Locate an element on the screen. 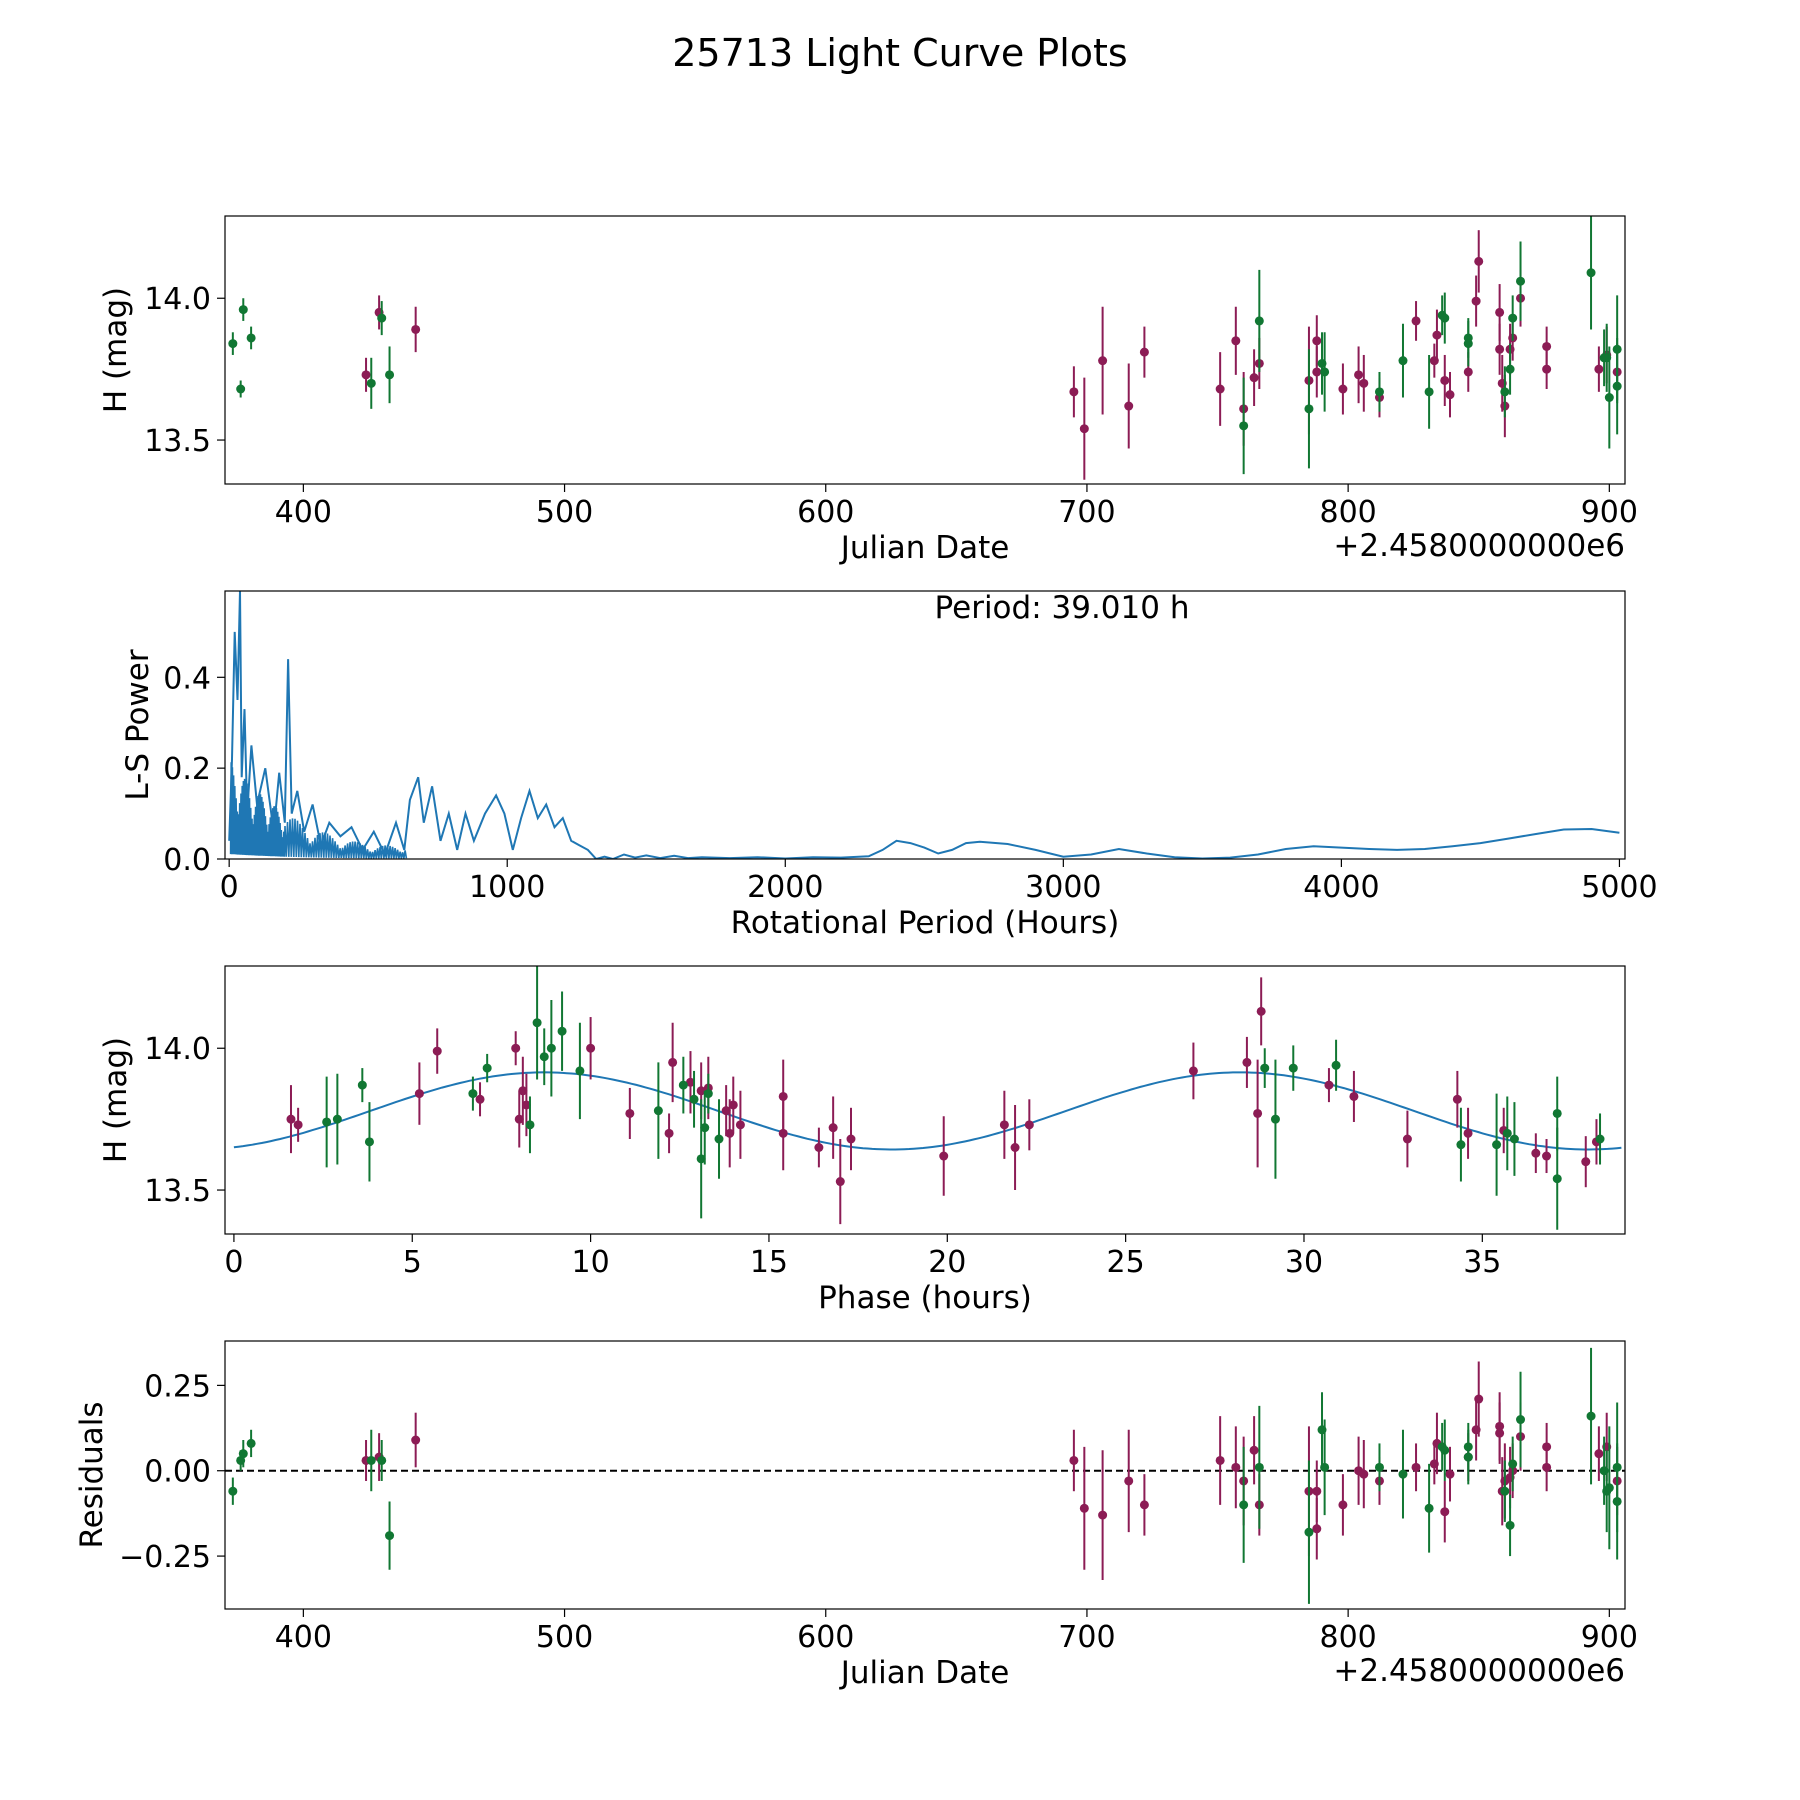  lightcurve-axes-frame is located at coordinates (925, 350).